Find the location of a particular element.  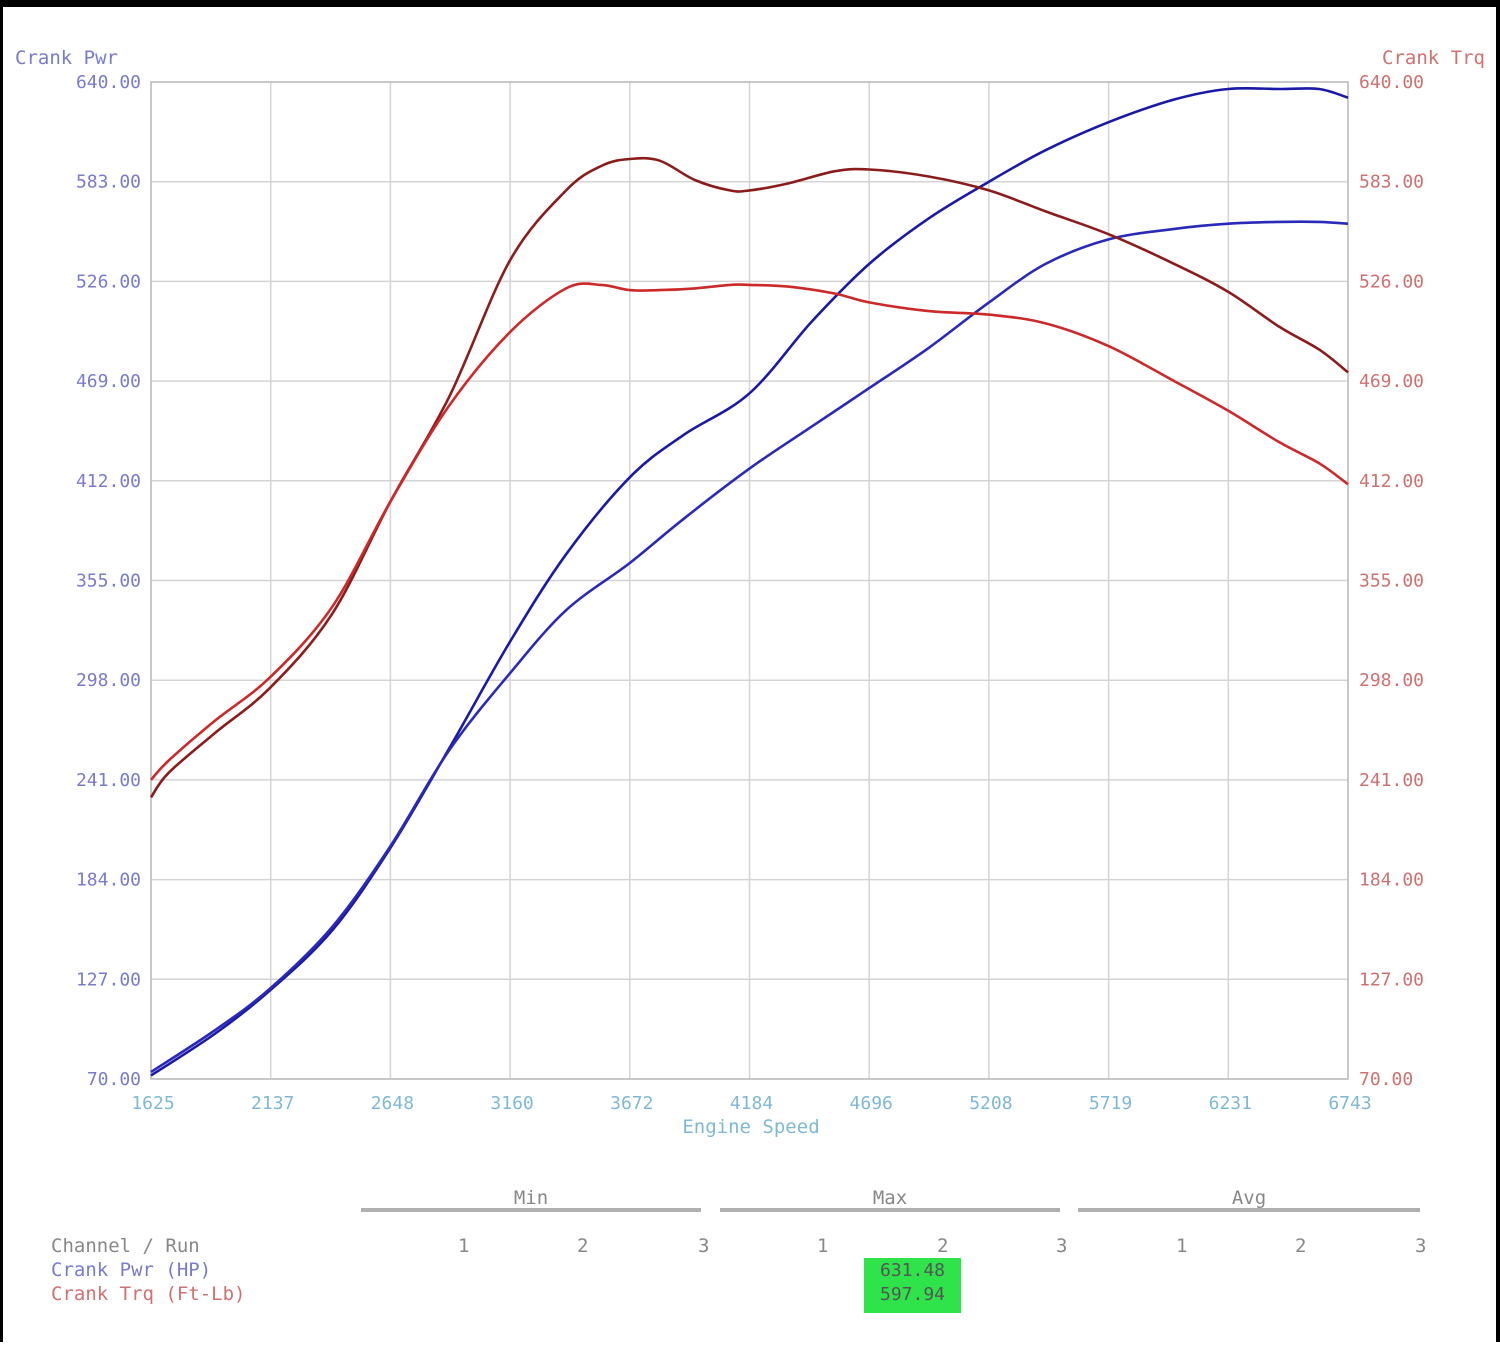

y-tick-label-right: 640.00 is located at coordinates (1391, 82).